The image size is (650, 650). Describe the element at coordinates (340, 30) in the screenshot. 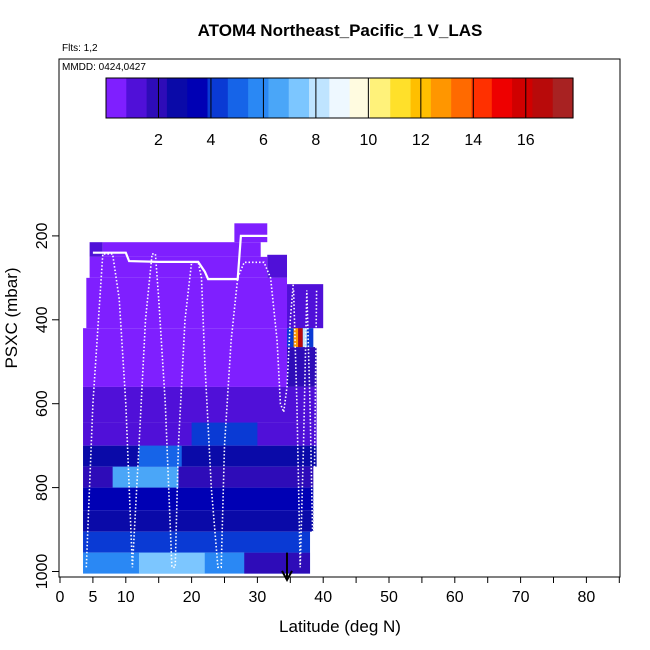

I see `chart-title: ATOM4 Northeast_Pacific_1 V_LAS` at that location.